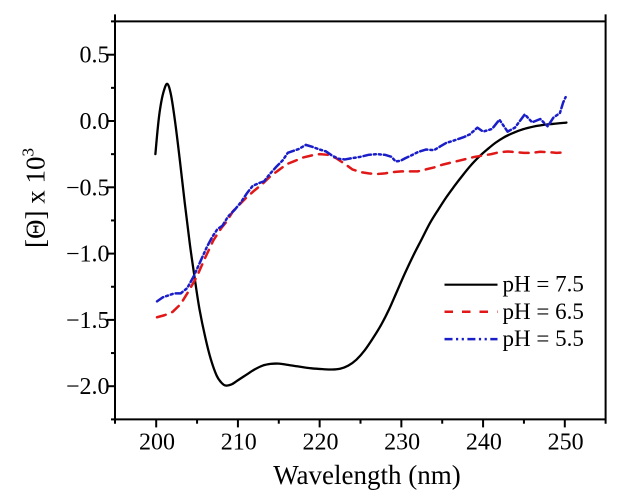 This screenshot has height=501, width=620. What do you see at coordinates (543, 284) in the screenshot?
I see `svg-text: pH = 7.5` at bounding box center [543, 284].